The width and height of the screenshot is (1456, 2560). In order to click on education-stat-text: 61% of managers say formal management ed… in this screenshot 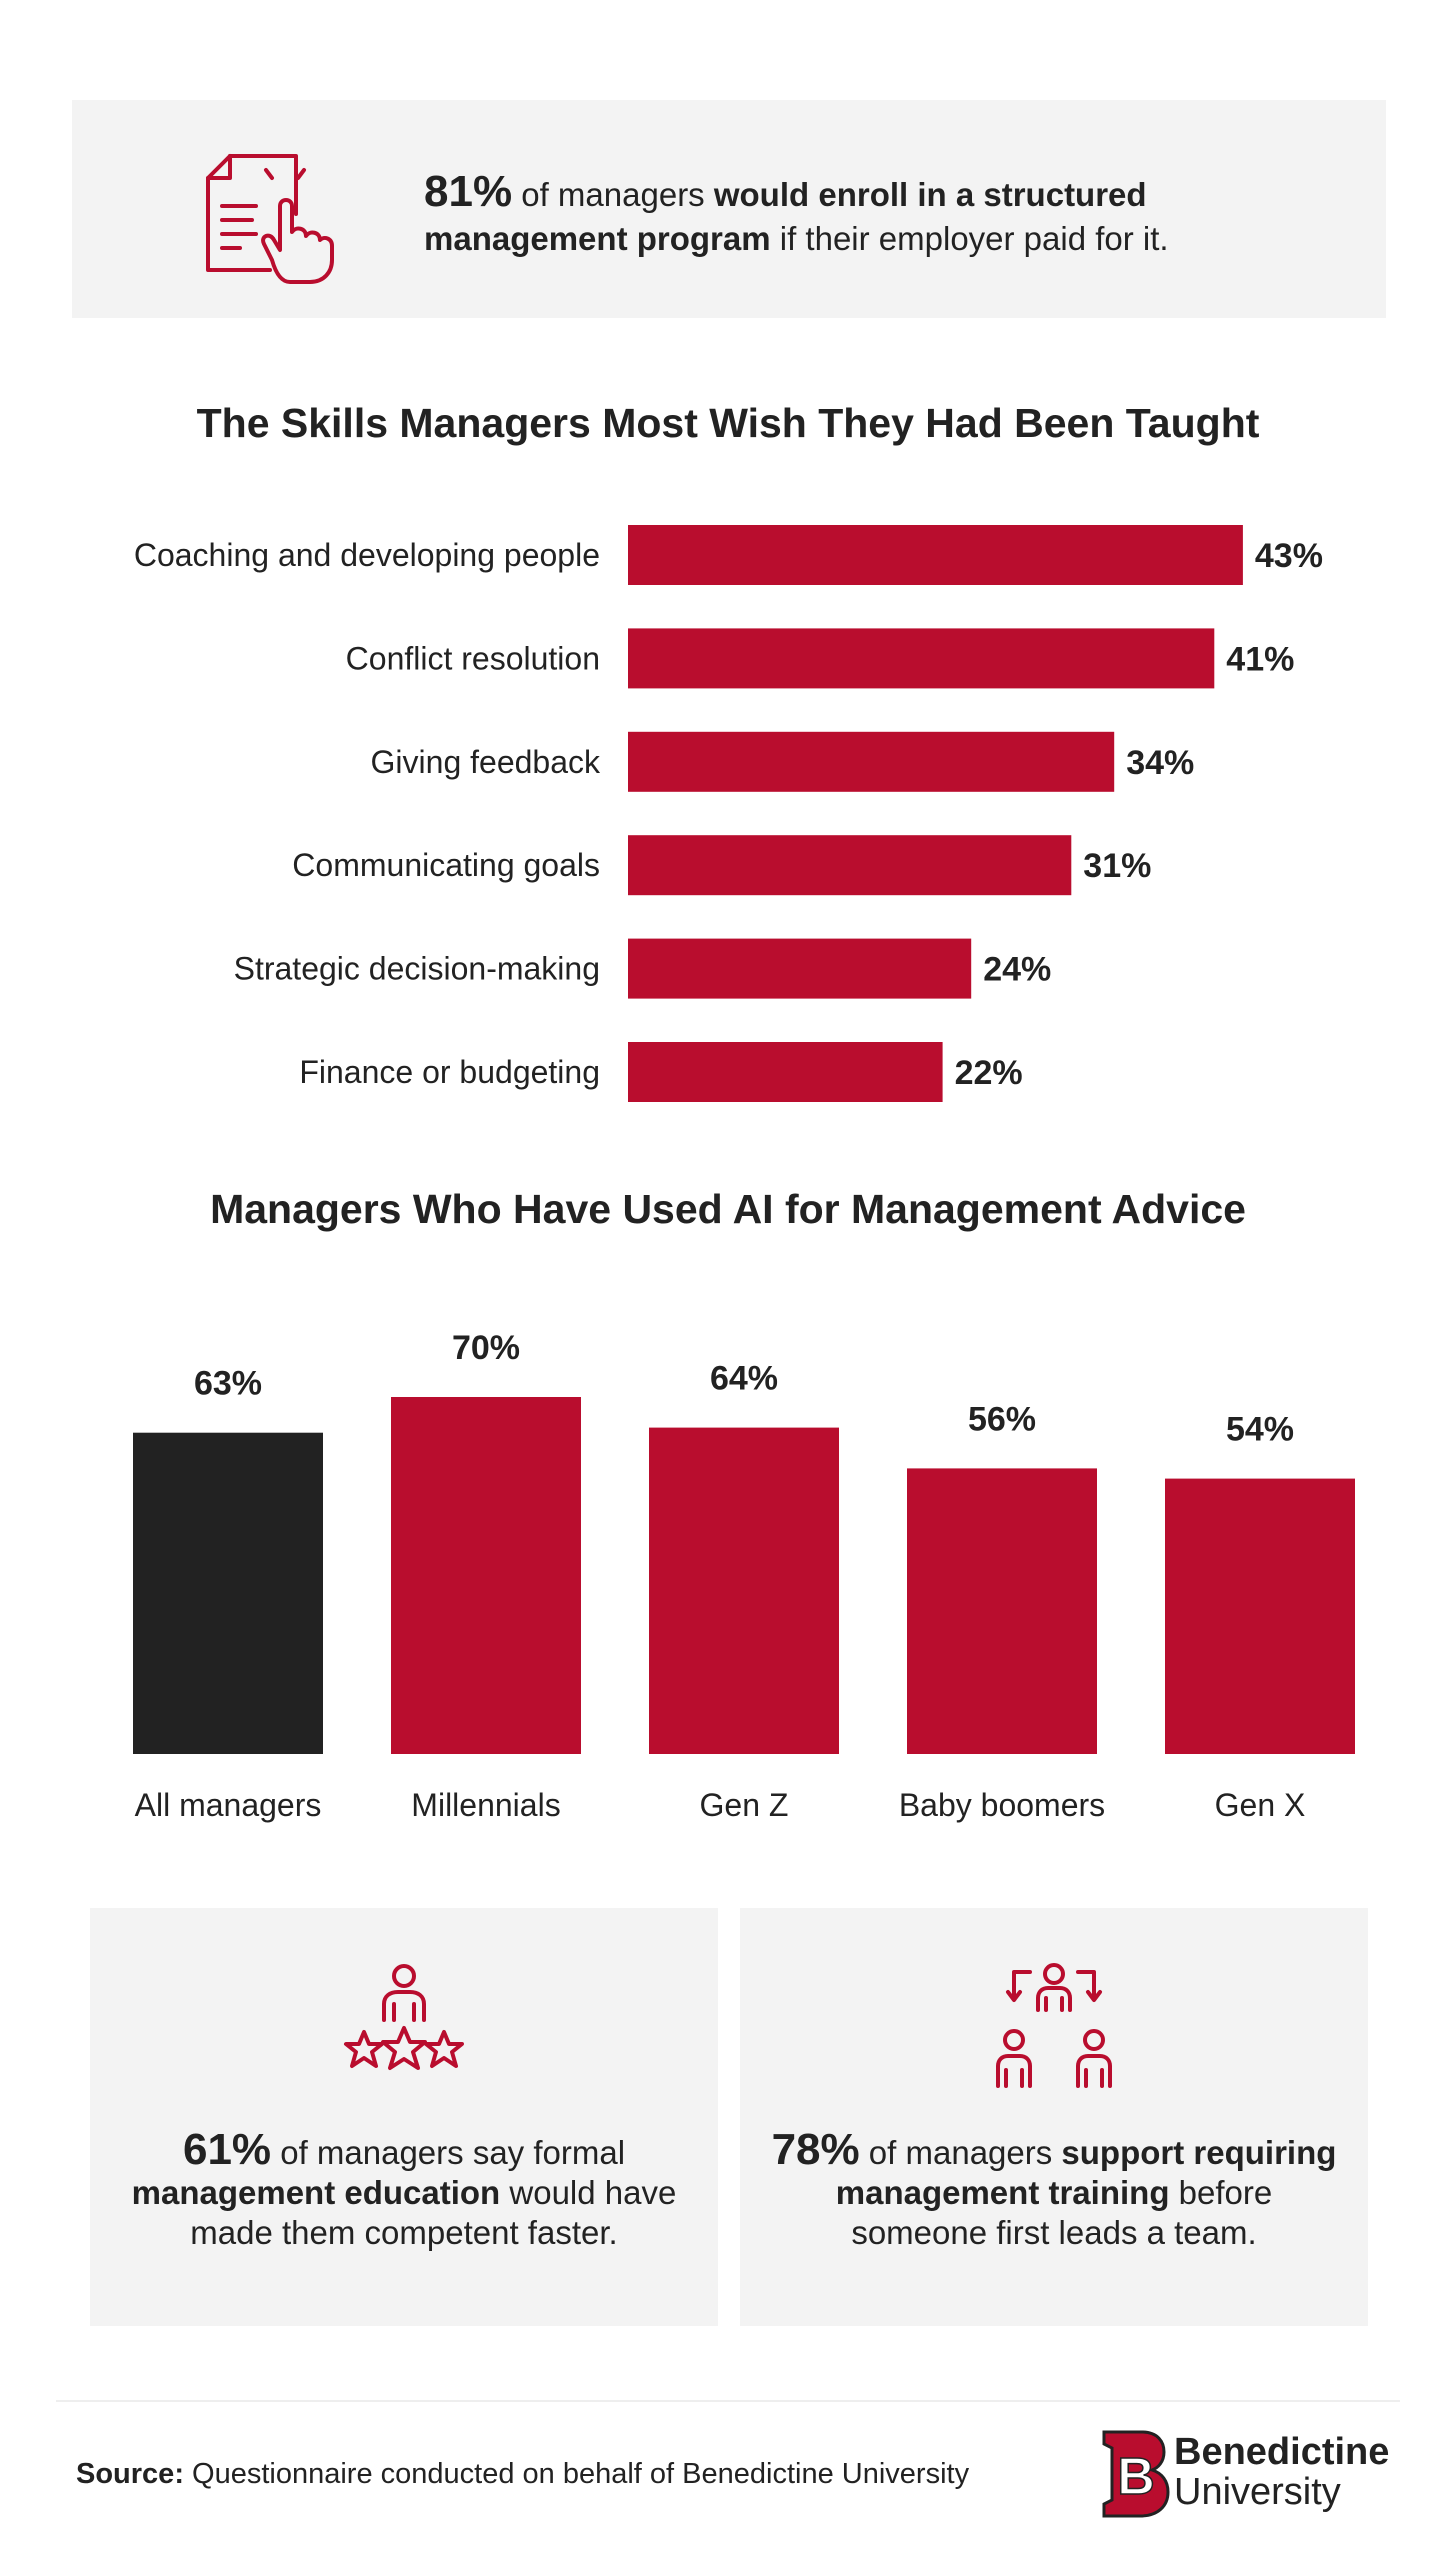, I will do `click(404, 2190)`.